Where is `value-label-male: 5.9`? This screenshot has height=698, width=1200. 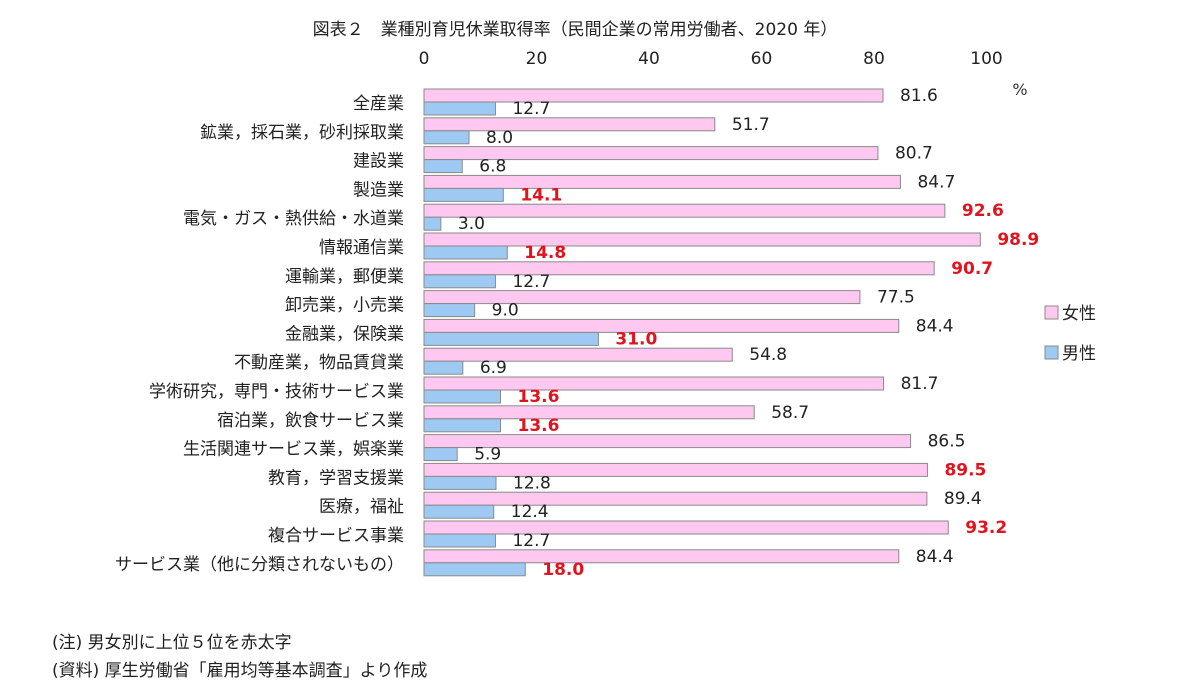 value-label-male: 5.9 is located at coordinates (487, 455).